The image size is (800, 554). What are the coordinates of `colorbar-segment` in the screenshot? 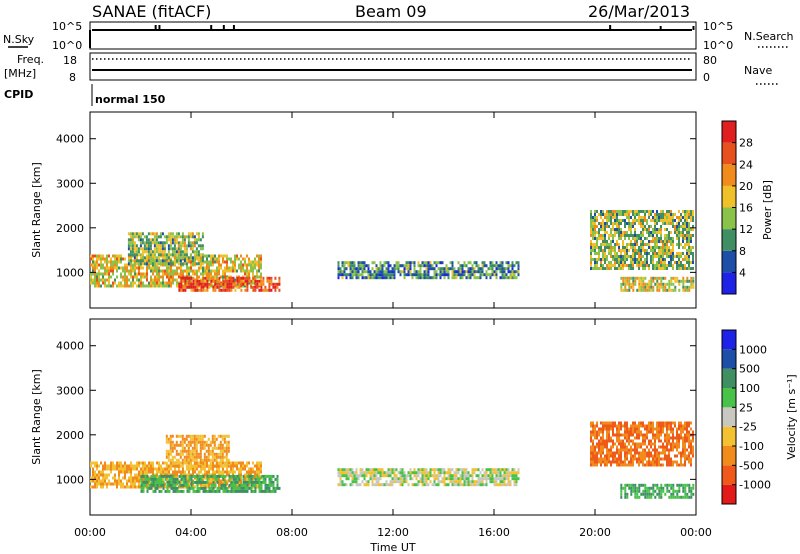 It's located at (729, 240).